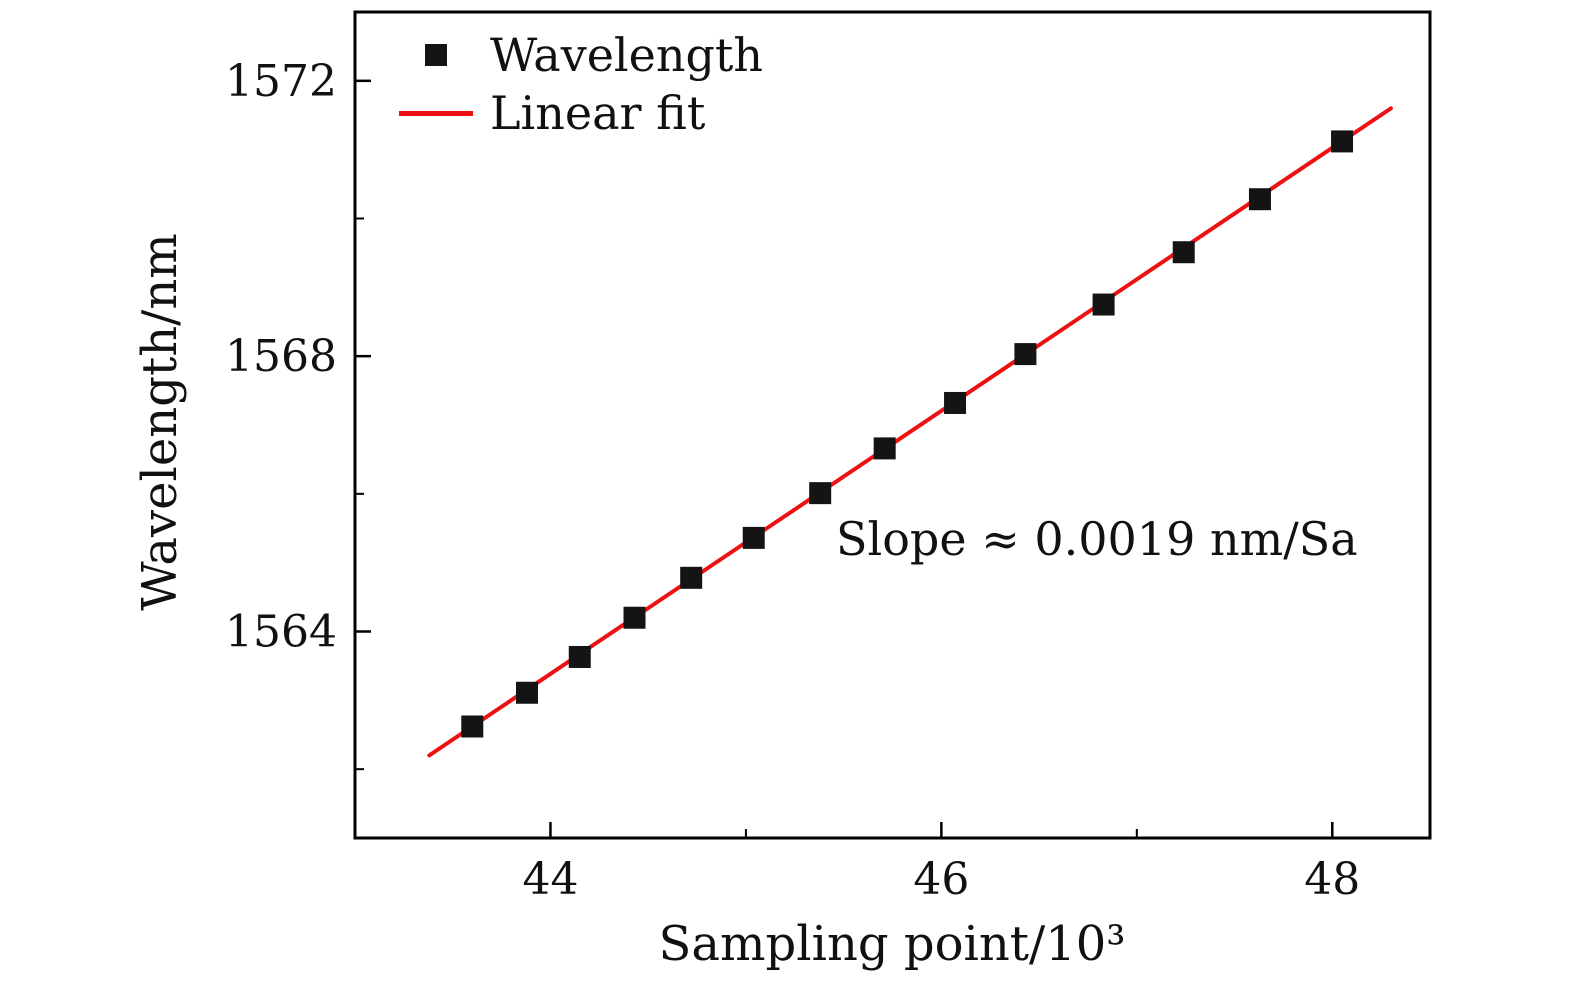  Describe the element at coordinates (1332, 879) in the screenshot. I see `x-tick-label: 48` at that location.